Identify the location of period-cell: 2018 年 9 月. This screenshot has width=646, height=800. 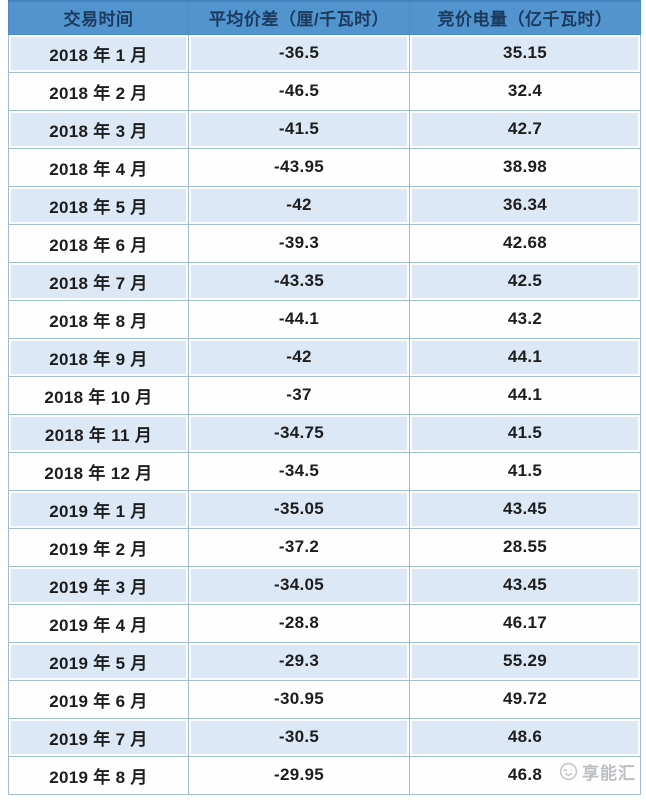
(98, 357).